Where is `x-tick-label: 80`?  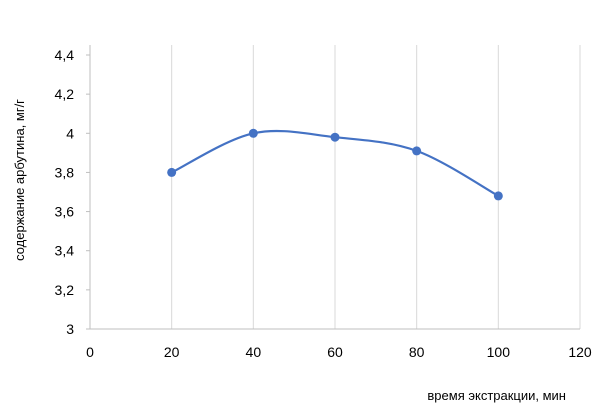
x-tick-label: 80 is located at coordinates (417, 352).